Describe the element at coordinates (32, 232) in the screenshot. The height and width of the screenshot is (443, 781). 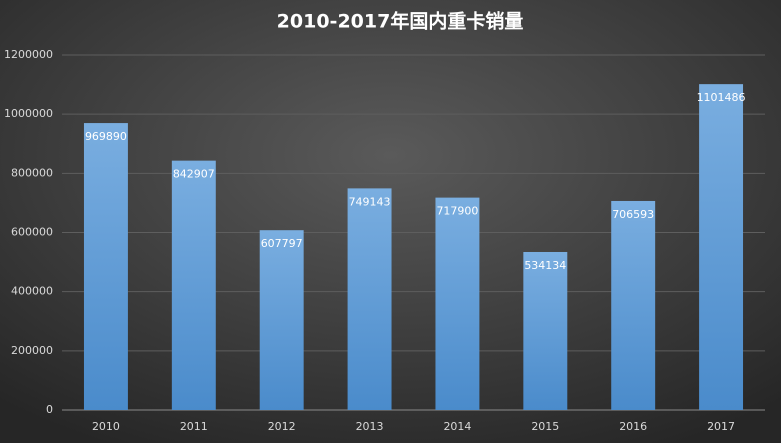
I see `y-tick-label: 600000` at that location.